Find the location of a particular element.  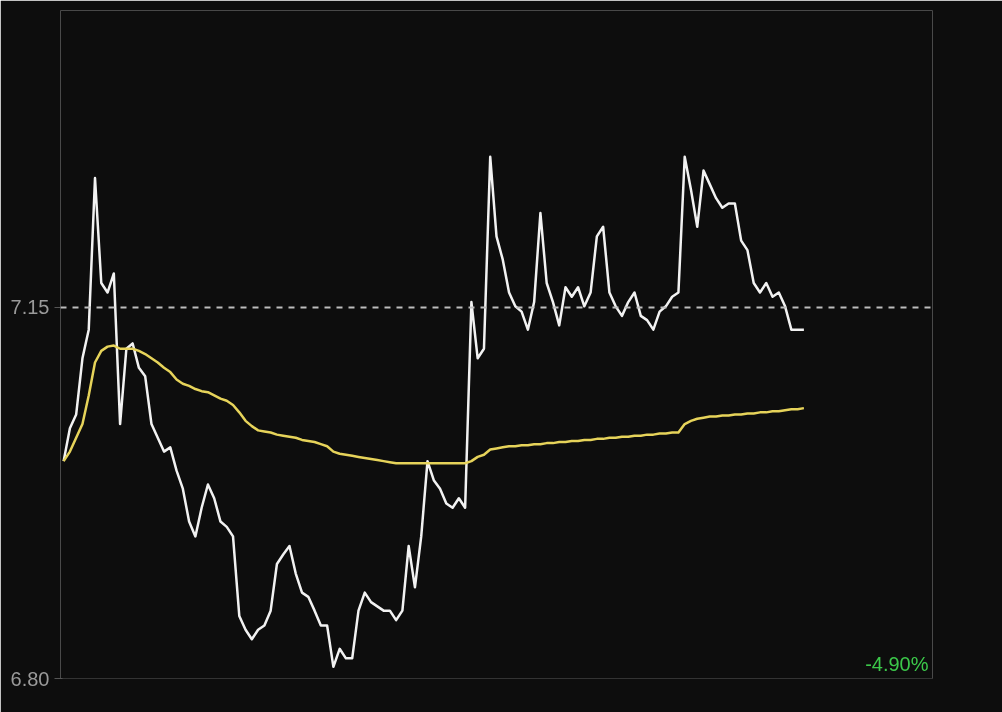

y-tick-label: 7.15 is located at coordinates (30, 307).